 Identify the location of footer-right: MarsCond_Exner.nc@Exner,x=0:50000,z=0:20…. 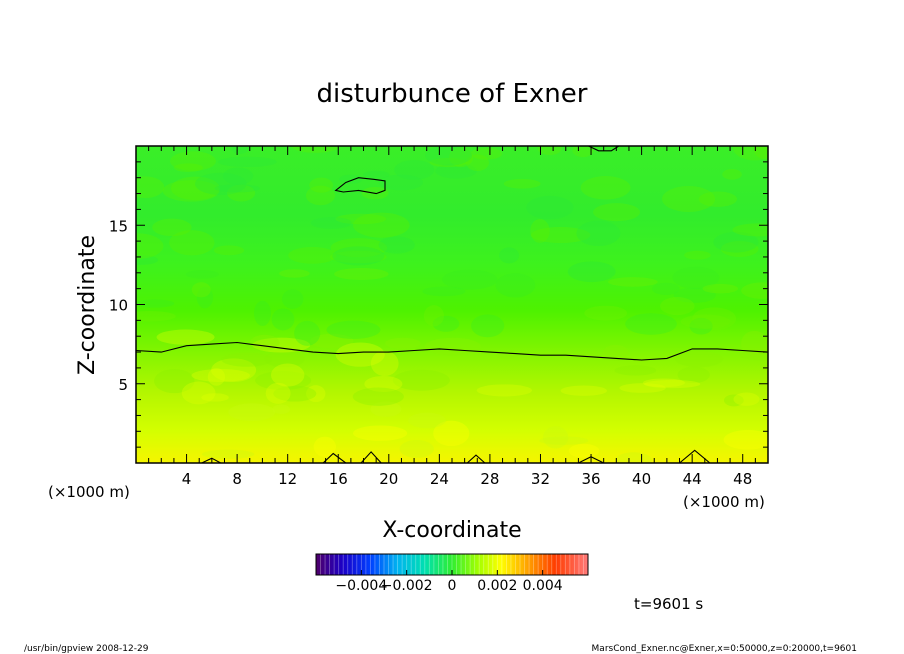
(724, 649).